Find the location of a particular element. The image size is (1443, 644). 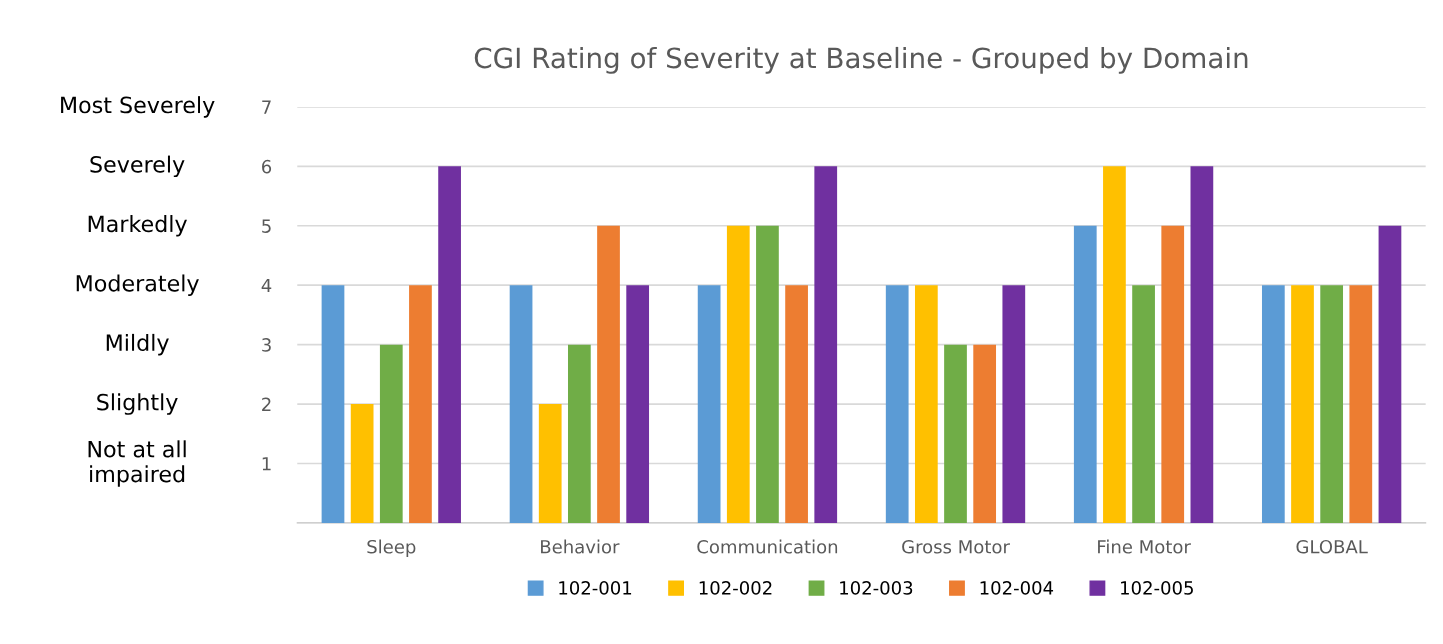

x-tick-label: Communication is located at coordinates (767, 546).